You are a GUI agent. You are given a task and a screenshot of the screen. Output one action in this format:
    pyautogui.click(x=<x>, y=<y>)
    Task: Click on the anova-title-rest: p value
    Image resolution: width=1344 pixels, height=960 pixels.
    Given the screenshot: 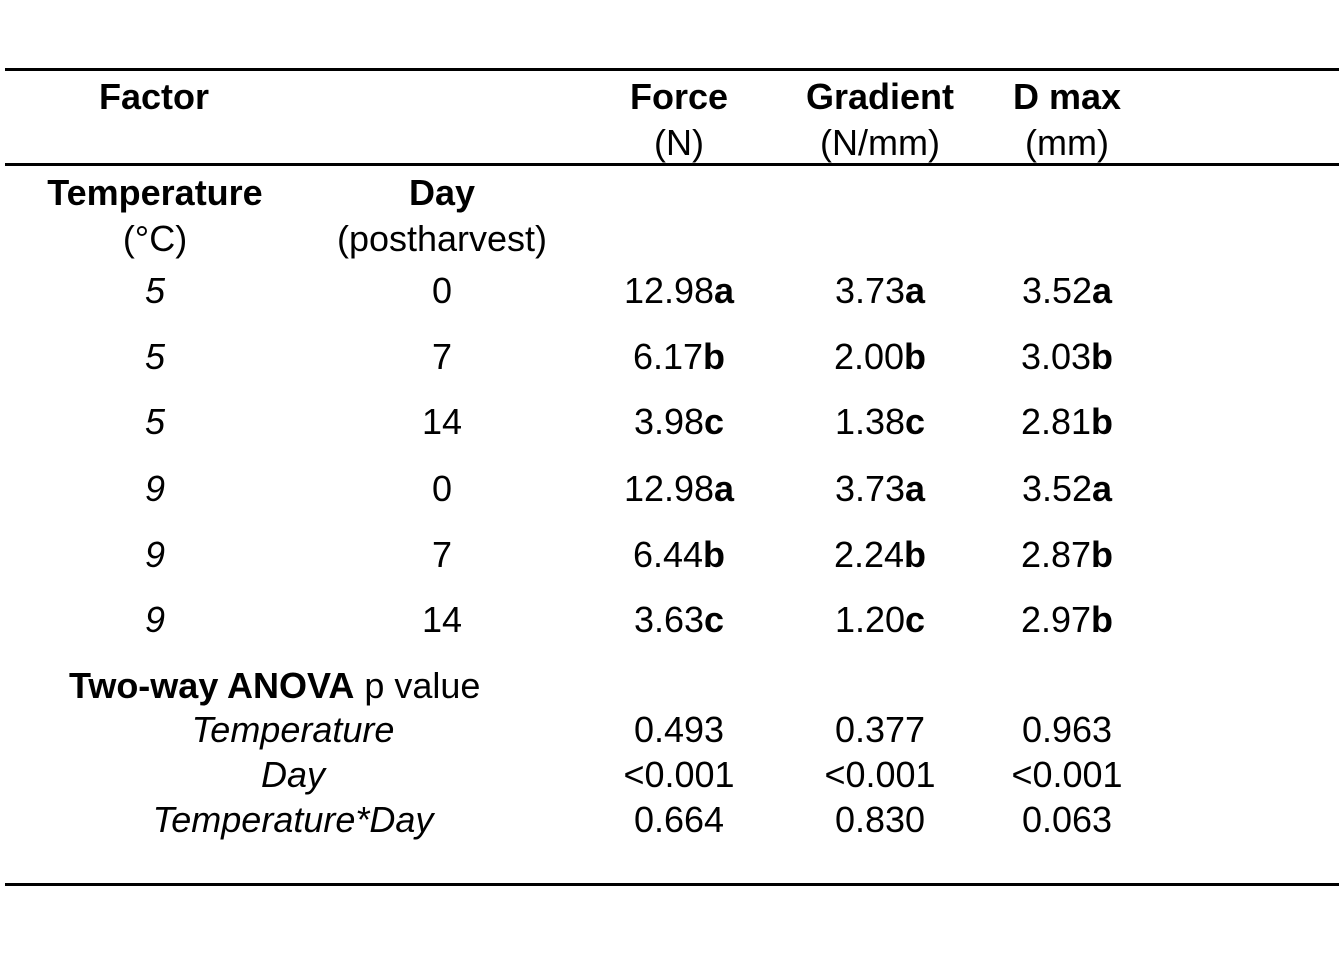 What is the action you would take?
    pyautogui.click(x=417, y=685)
    